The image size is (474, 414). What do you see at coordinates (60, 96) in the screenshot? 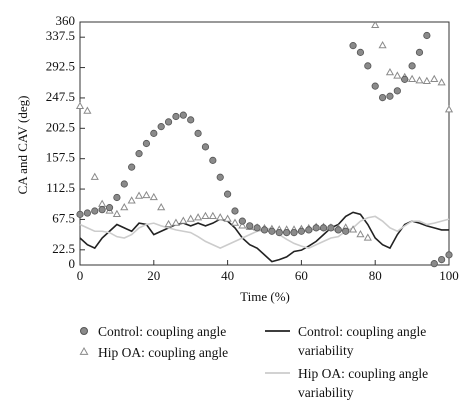
I see `y-tick-label: 247.5` at bounding box center [60, 96].